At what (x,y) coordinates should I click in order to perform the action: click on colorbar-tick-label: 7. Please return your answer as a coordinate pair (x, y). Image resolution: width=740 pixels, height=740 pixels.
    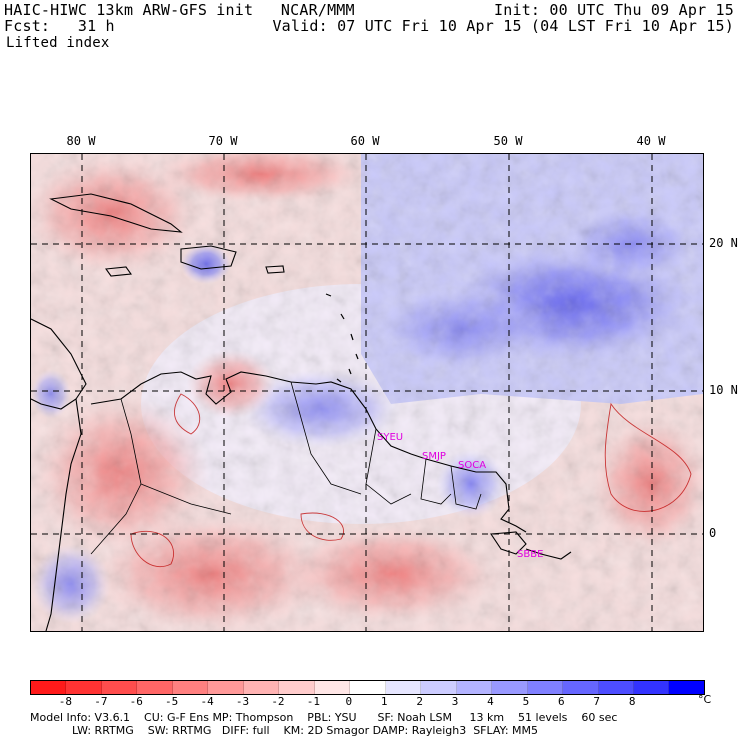
    Looking at the image, I should click on (597, 701).